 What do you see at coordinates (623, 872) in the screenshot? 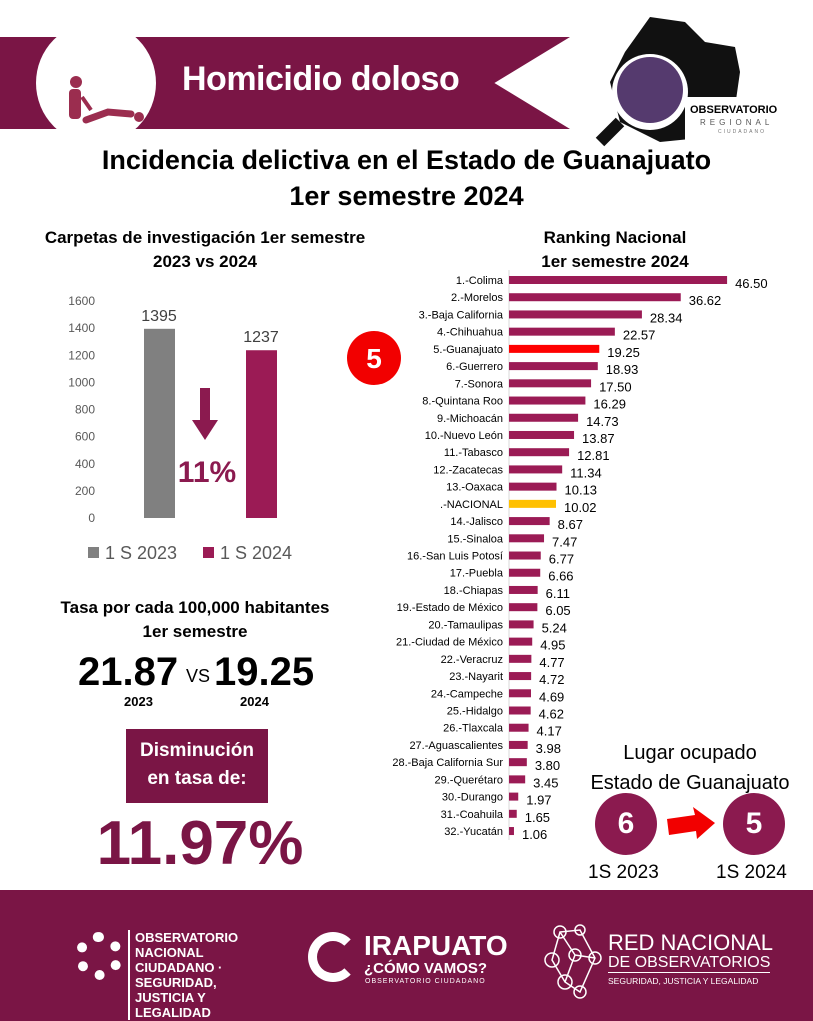
I see `lugar-2023-label: 1S 2023` at bounding box center [623, 872].